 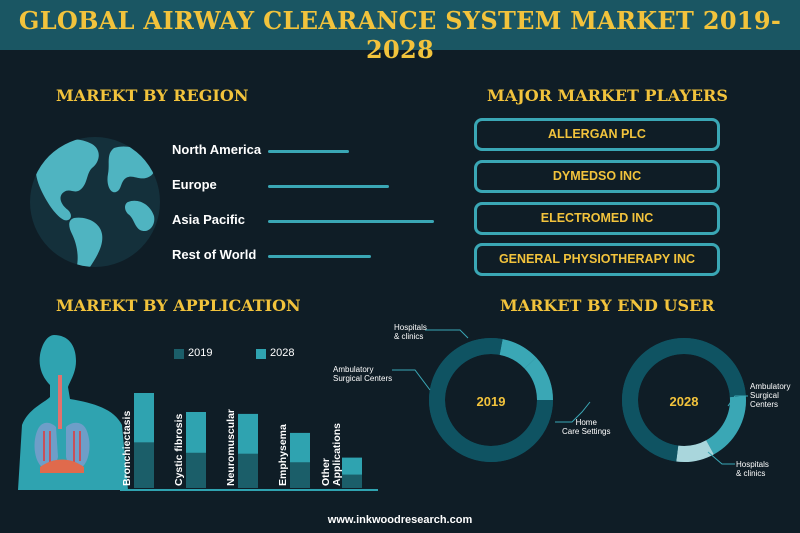 I want to click on application-heading: MAREKT BY APPLICATION, so click(x=178, y=305).